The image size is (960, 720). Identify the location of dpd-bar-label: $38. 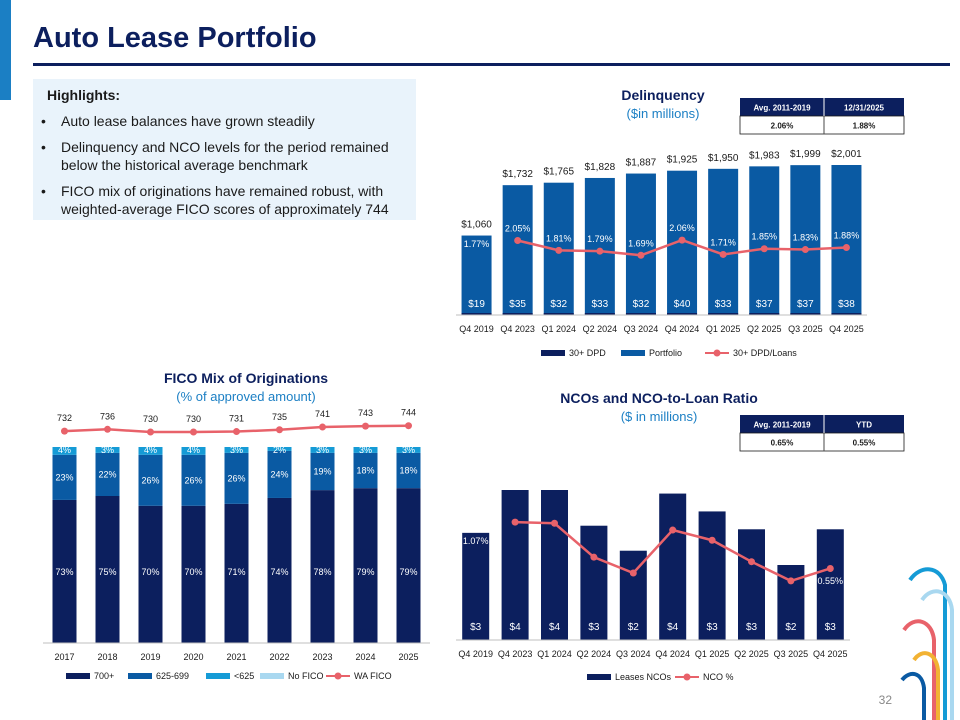
(846, 304).